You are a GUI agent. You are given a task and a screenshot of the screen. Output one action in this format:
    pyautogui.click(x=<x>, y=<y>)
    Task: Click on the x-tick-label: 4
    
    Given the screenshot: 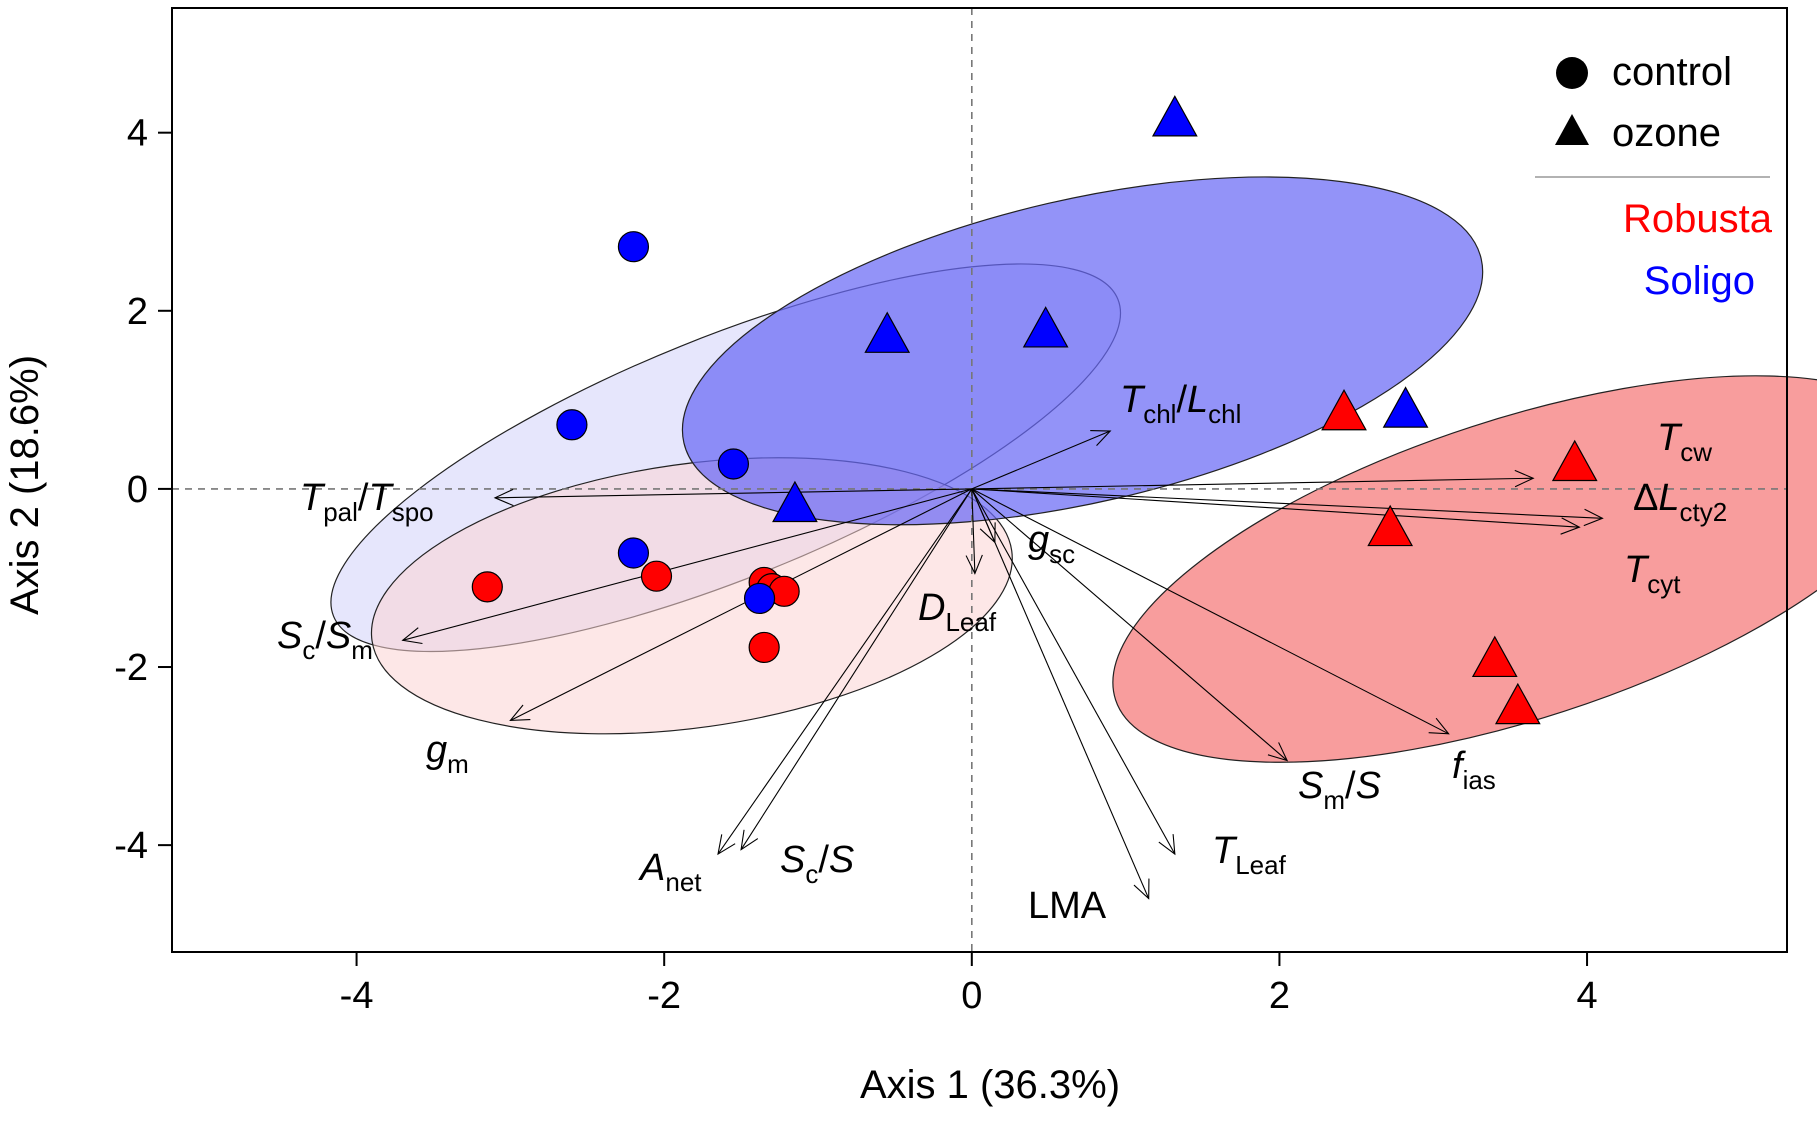 What is the action you would take?
    pyautogui.click(x=1586, y=996)
    